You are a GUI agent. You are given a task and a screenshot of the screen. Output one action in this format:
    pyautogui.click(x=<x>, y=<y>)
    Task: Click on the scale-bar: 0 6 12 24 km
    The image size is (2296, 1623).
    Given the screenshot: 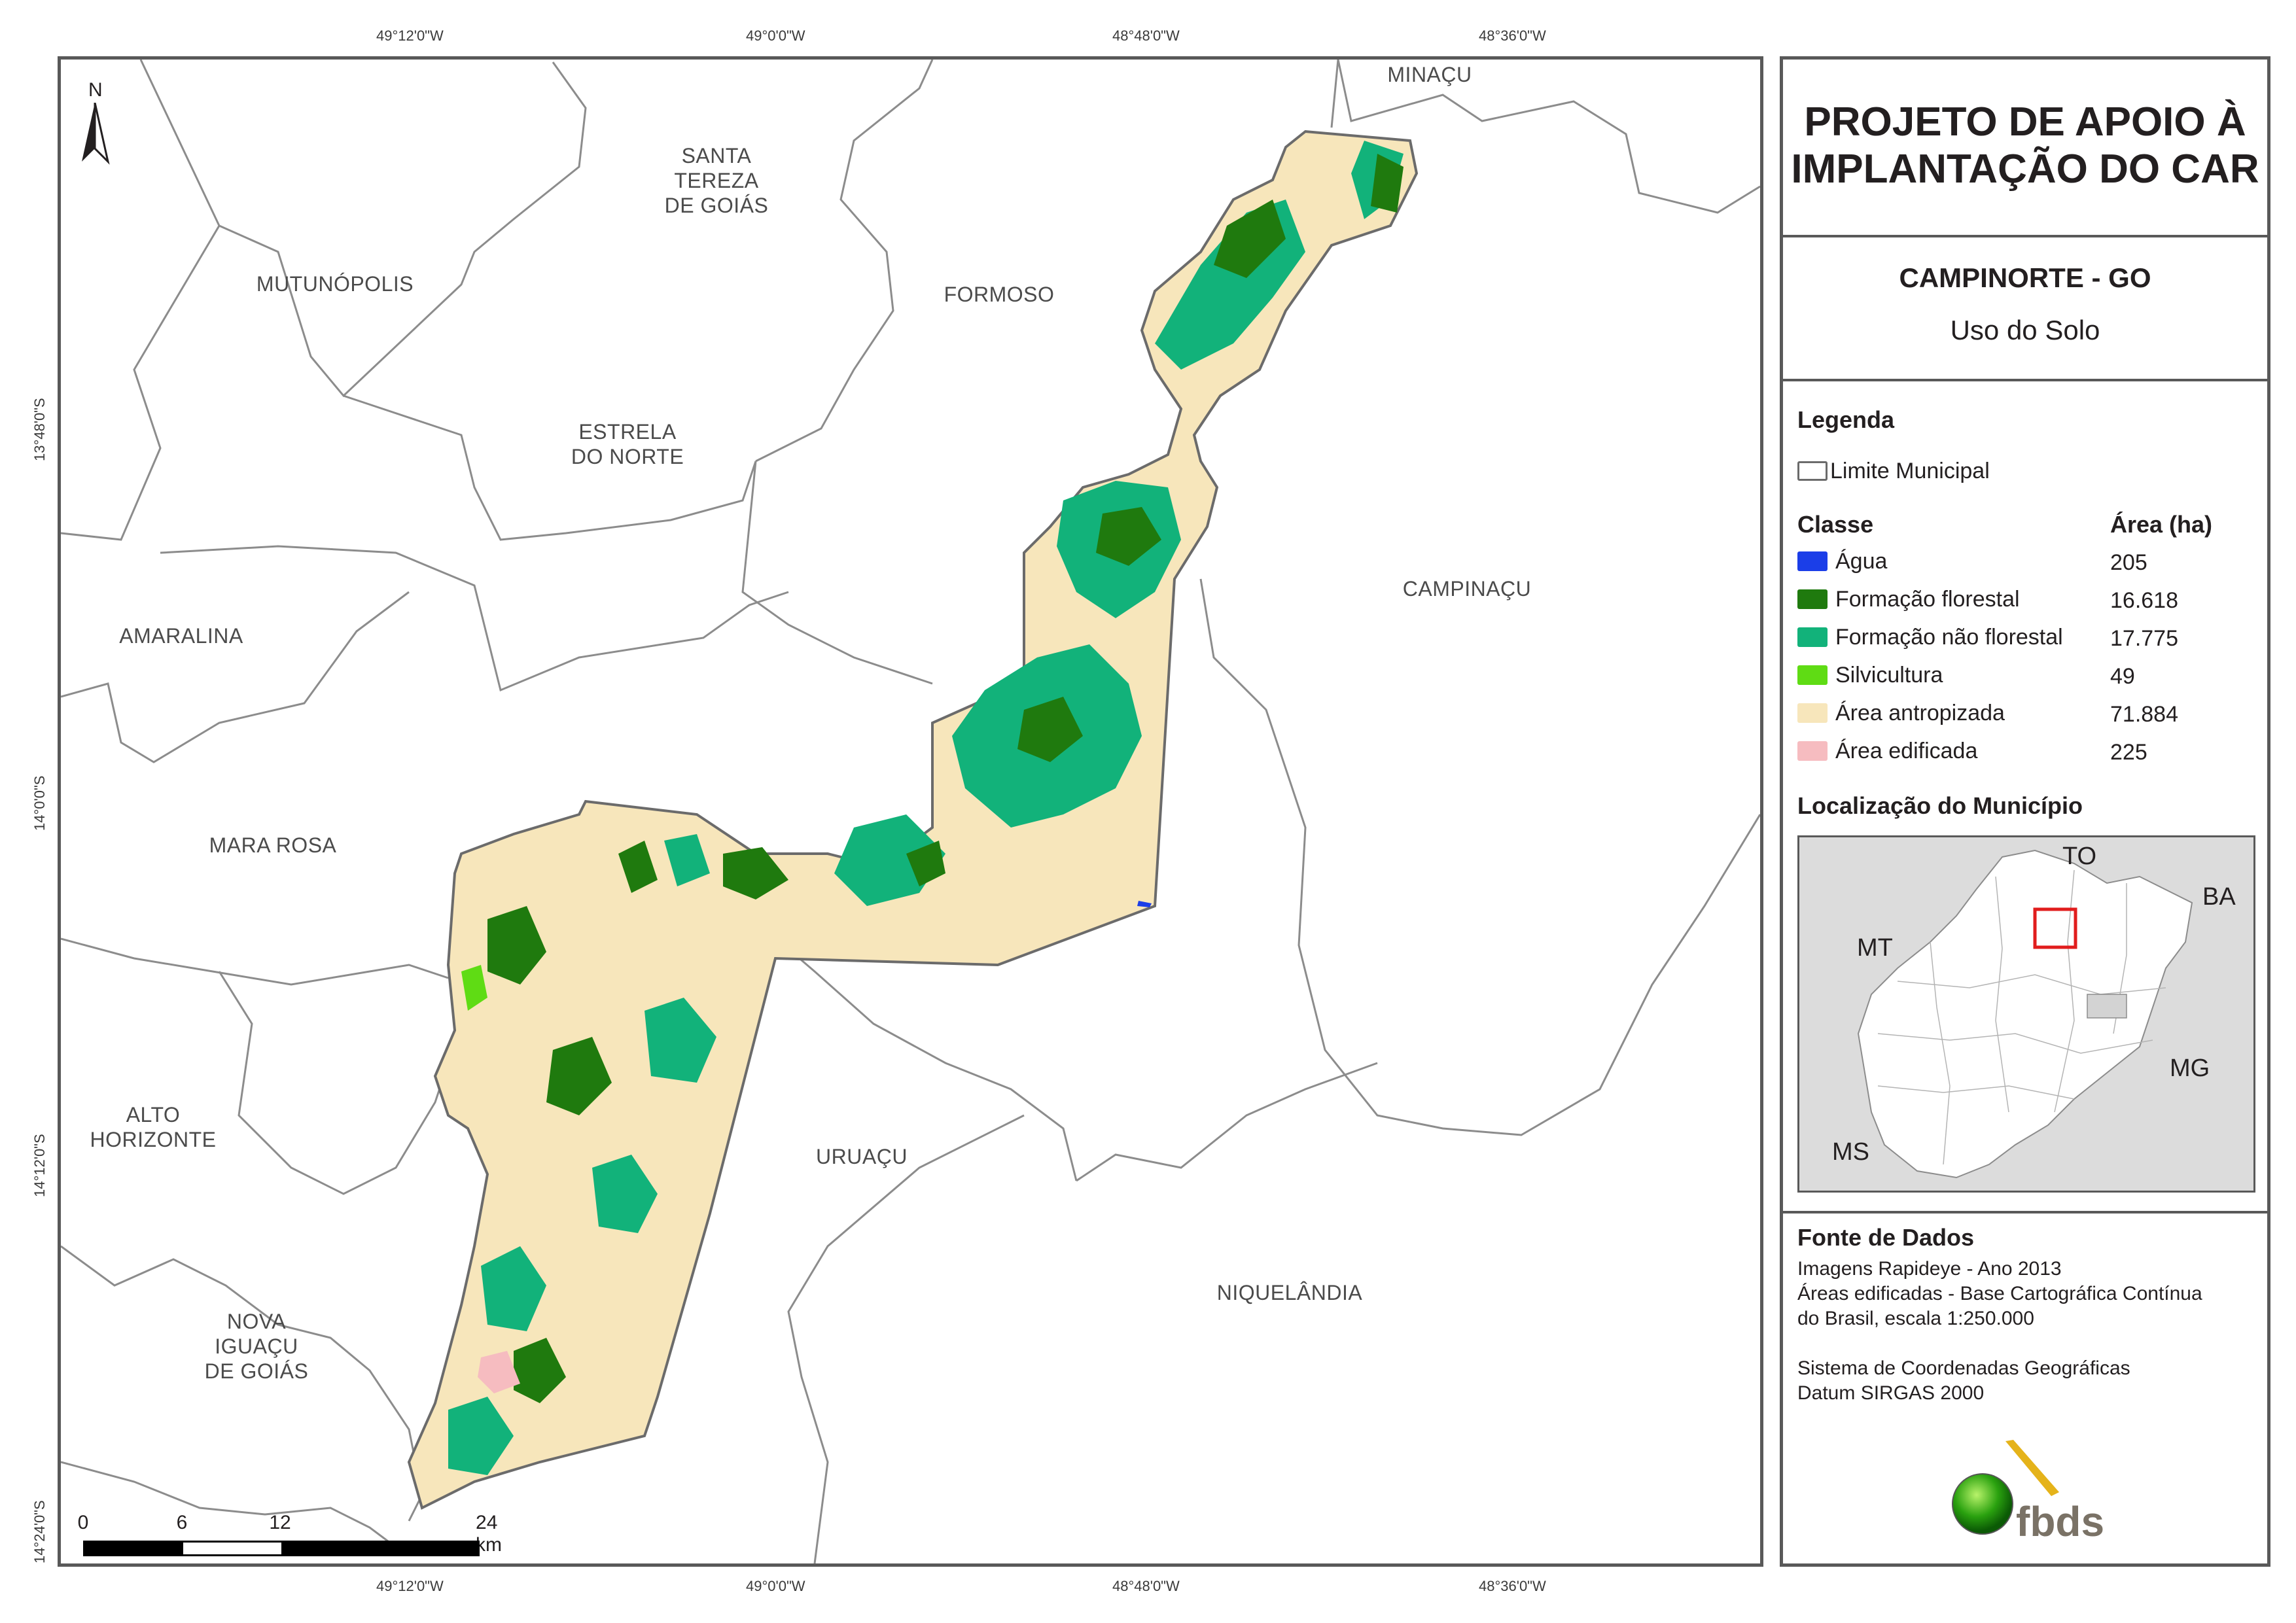 What is the action you would take?
    pyautogui.click(x=290, y=1535)
    